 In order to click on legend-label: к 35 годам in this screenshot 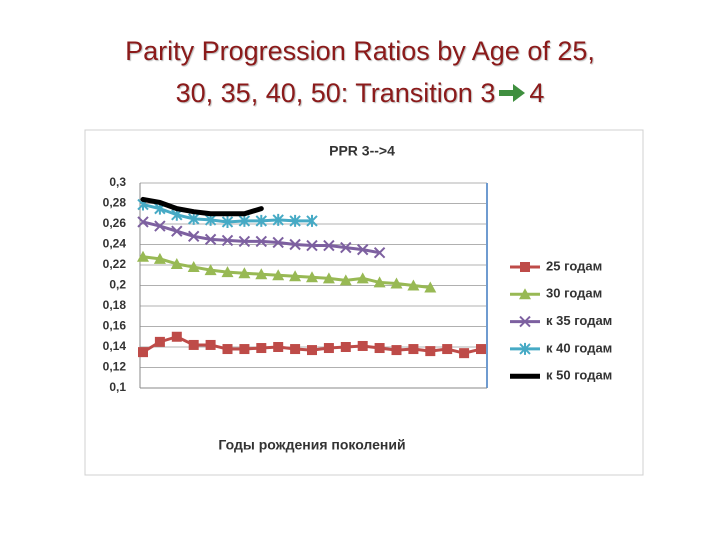, I will do `click(579, 320)`.